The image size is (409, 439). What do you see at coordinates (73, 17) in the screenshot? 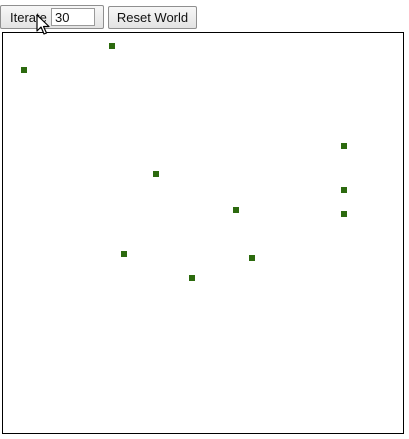
I see `iterate-count-input` at bounding box center [73, 17].